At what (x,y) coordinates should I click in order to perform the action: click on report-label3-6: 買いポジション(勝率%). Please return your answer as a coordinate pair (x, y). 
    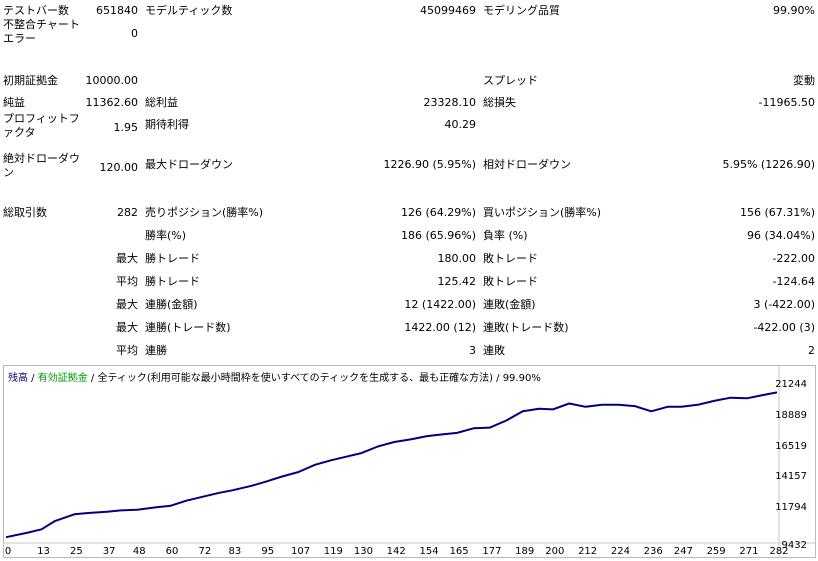
    Looking at the image, I should click on (542, 212).